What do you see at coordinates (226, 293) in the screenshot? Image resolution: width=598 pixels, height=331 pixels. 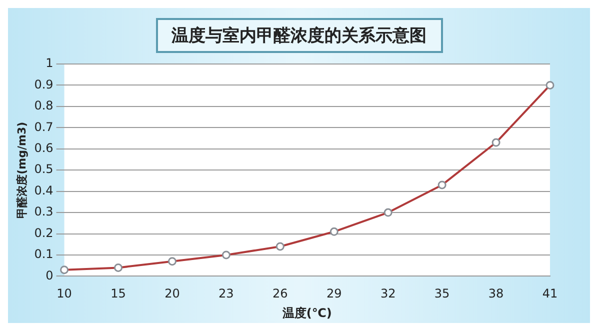 I see `x-tick-label: 23` at bounding box center [226, 293].